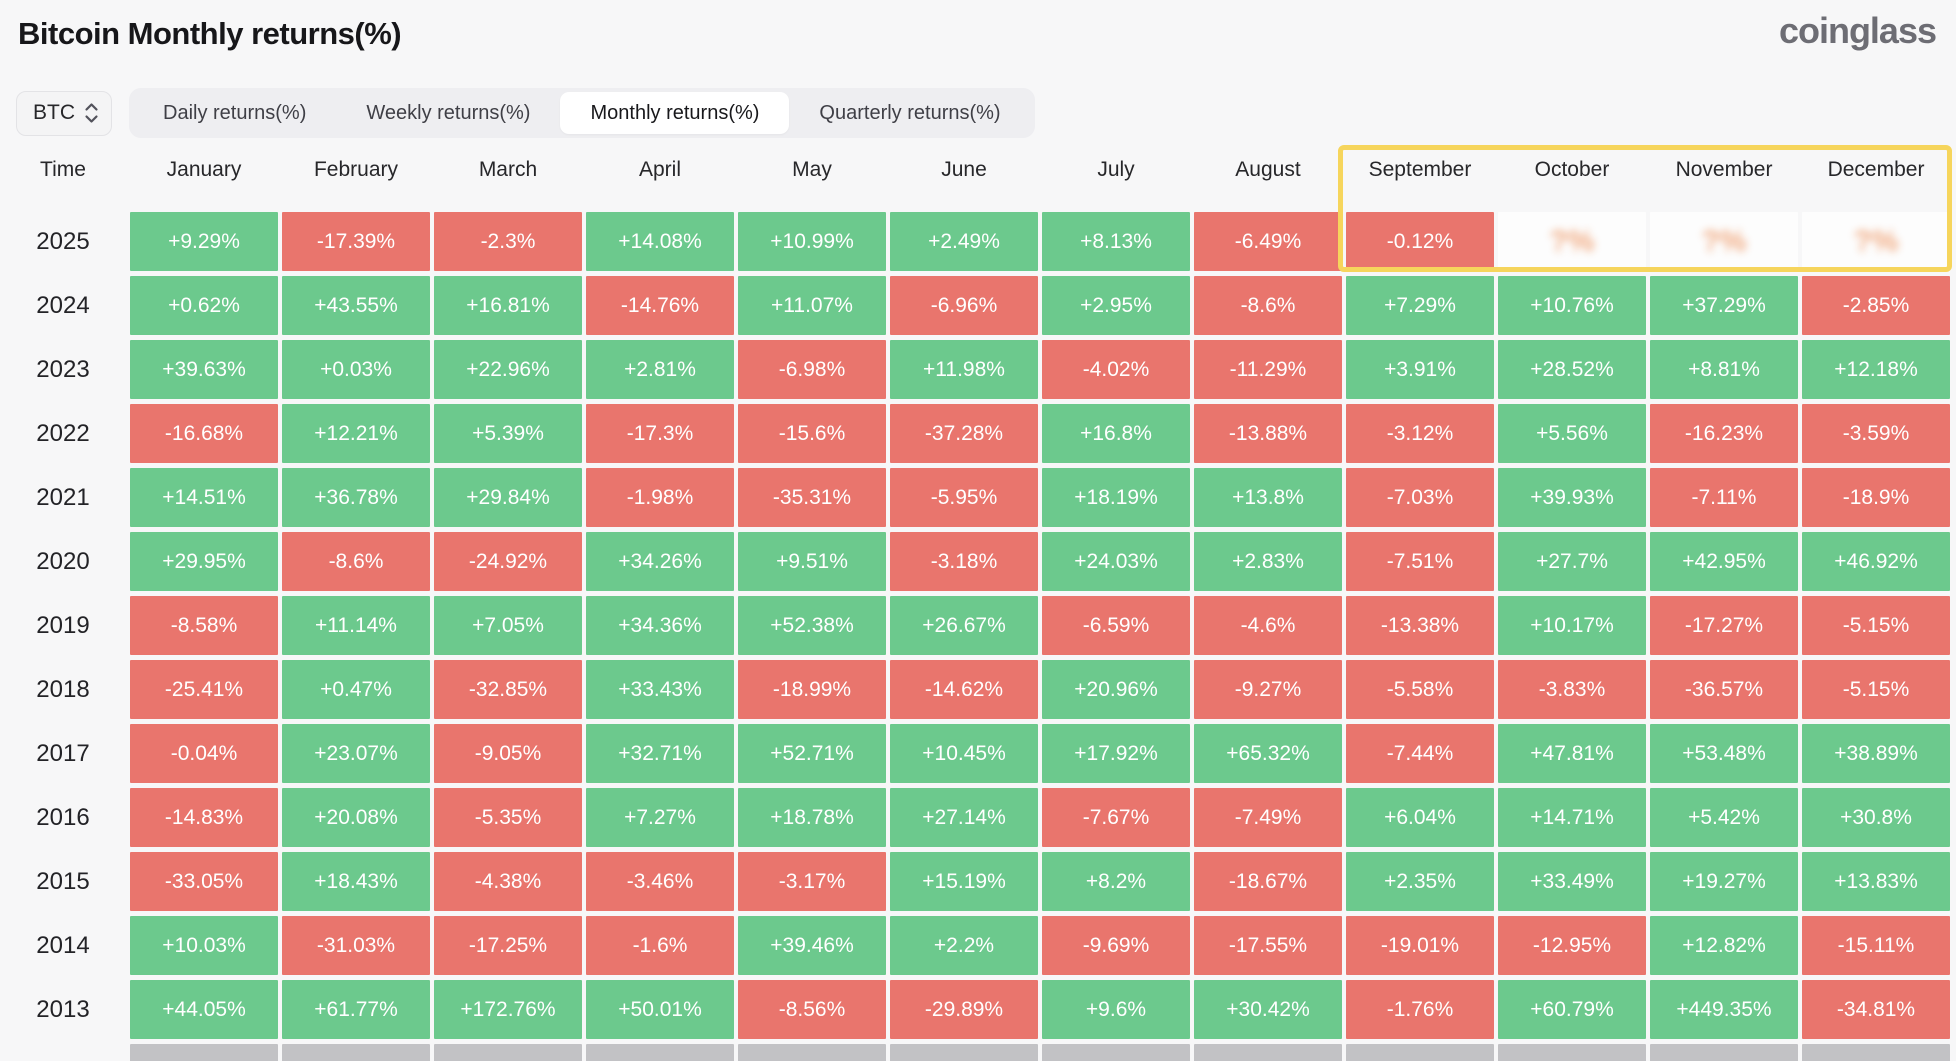  What do you see at coordinates (1268, 1009) in the screenshot?
I see `return-cell: +30.42%` at bounding box center [1268, 1009].